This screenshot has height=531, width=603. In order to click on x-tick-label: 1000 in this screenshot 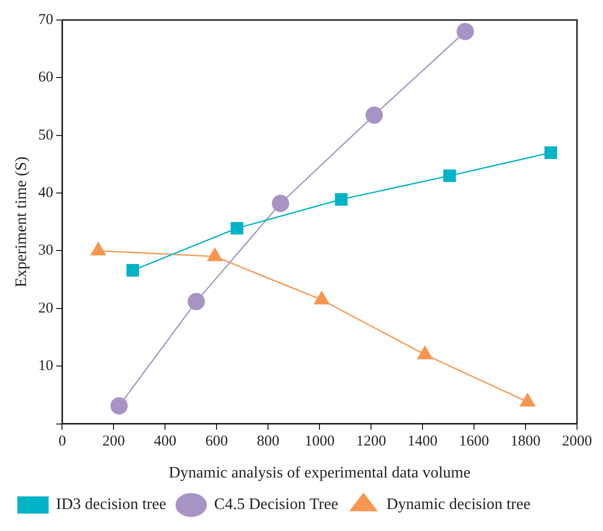, I will do `click(319, 442)`.